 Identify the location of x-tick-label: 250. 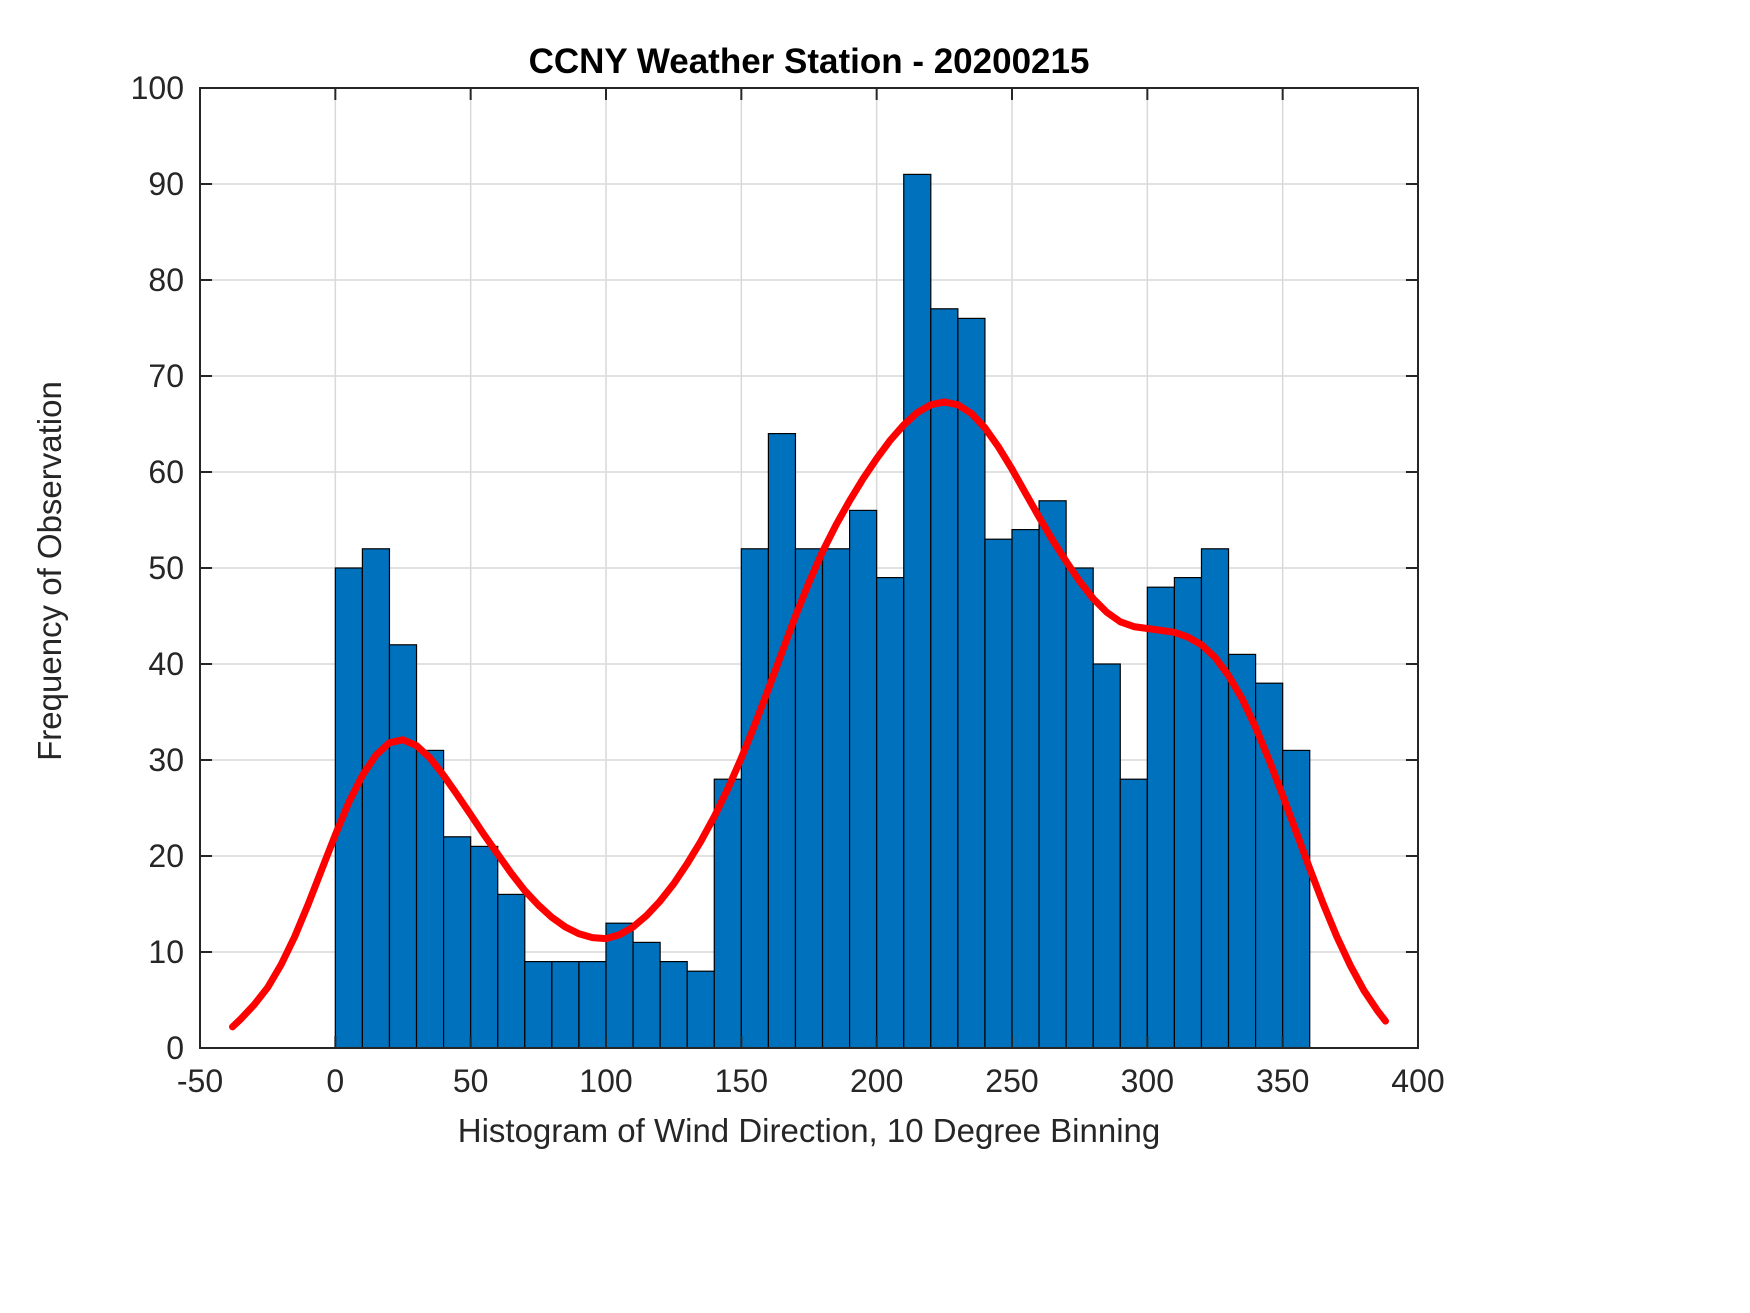
(1011, 1081).